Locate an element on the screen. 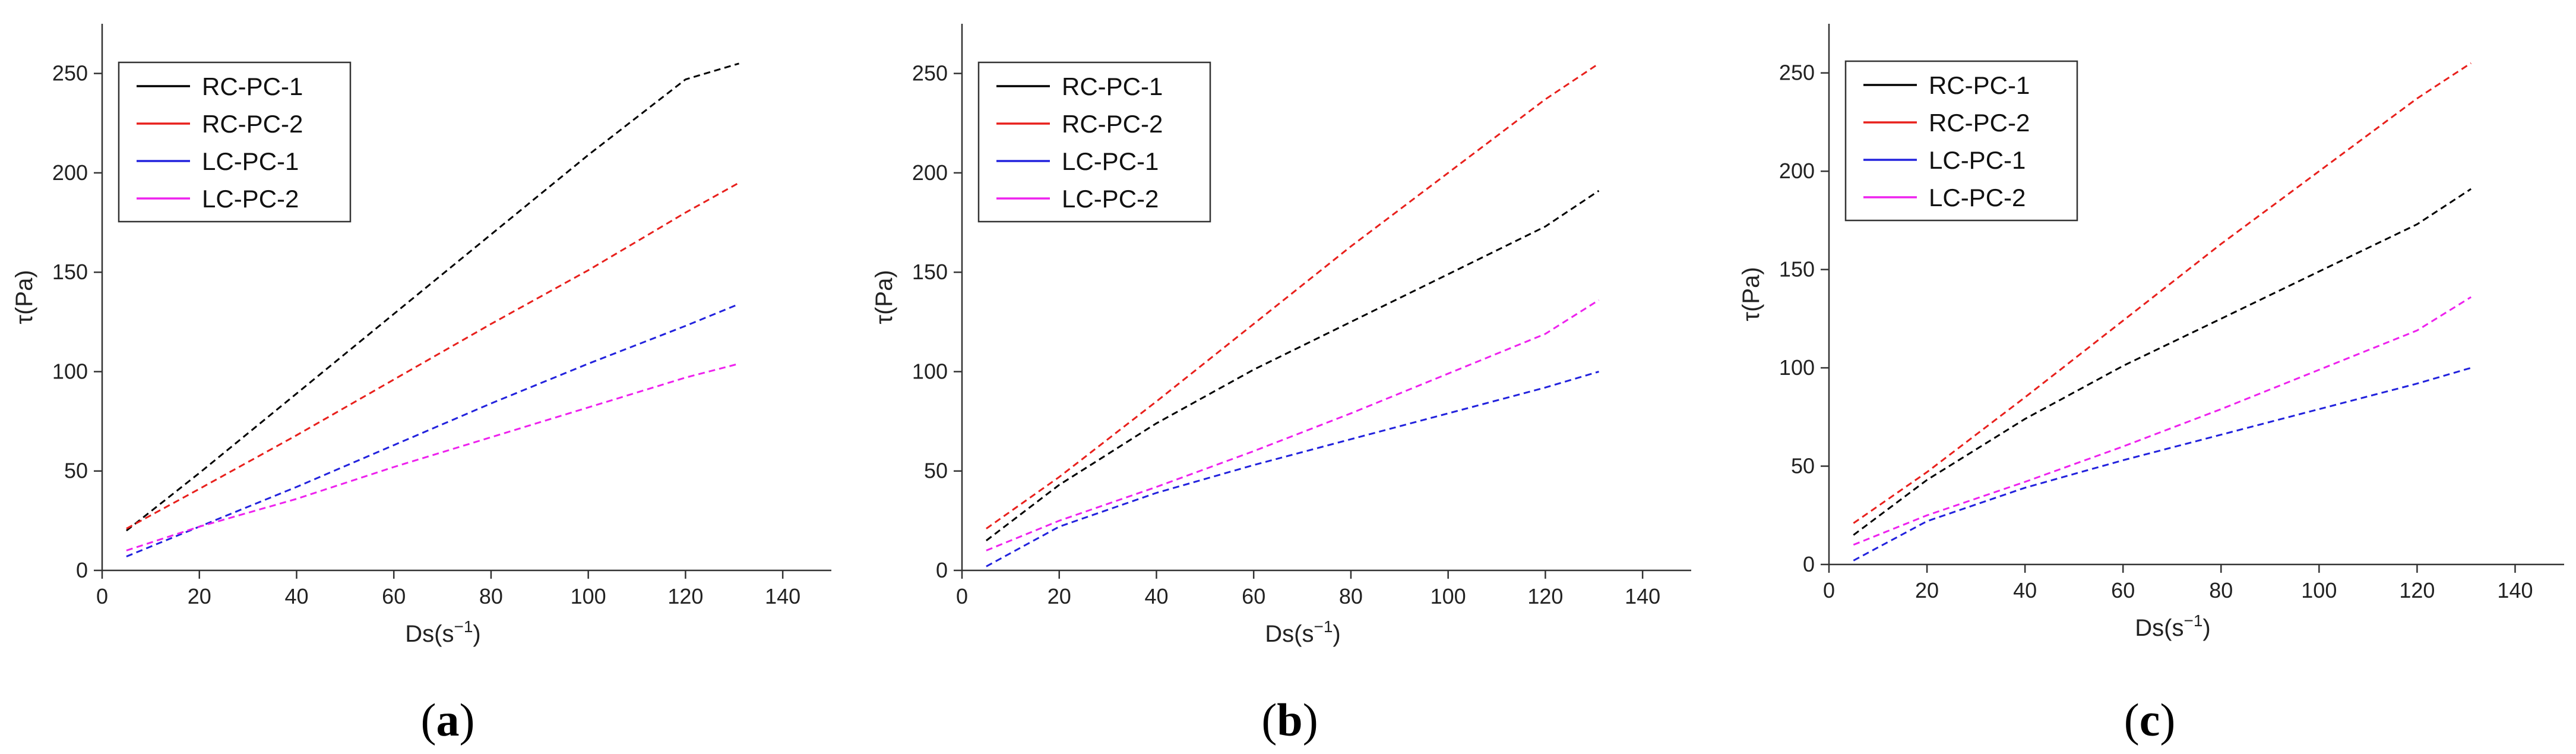 This screenshot has width=2576, height=754. panel-caption: (b) is located at coordinates (1289, 720).